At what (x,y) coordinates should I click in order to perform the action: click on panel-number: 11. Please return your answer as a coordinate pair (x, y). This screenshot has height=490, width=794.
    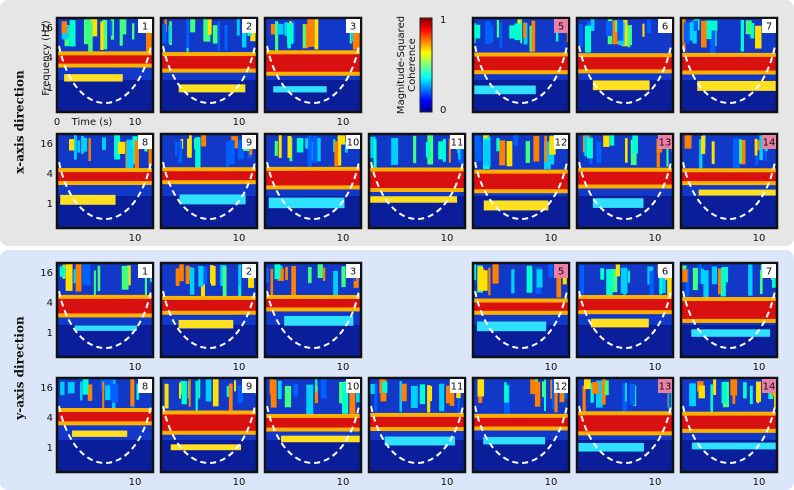
    Looking at the image, I should click on (457, 143).